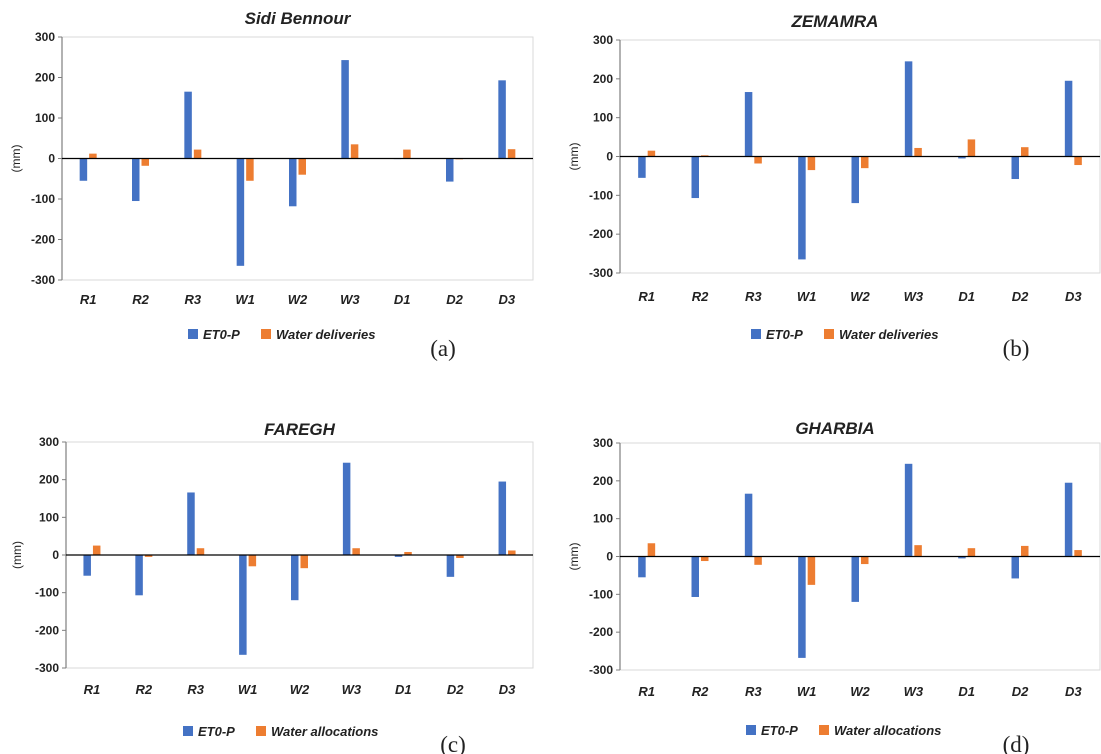 The width and height of the screenshot is (1101, 754). What do you see at coordinates (45, 118) in the screenshot?
I see `y-tick-label: 100` at bounding box center [45, 118].